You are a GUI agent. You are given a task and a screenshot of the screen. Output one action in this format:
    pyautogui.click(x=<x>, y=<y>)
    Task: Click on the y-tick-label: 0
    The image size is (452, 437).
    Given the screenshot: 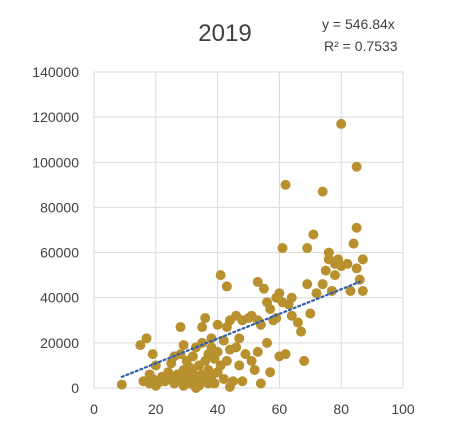 What is the action you would take?
    pyautogui.click(x=75, y=388)
    